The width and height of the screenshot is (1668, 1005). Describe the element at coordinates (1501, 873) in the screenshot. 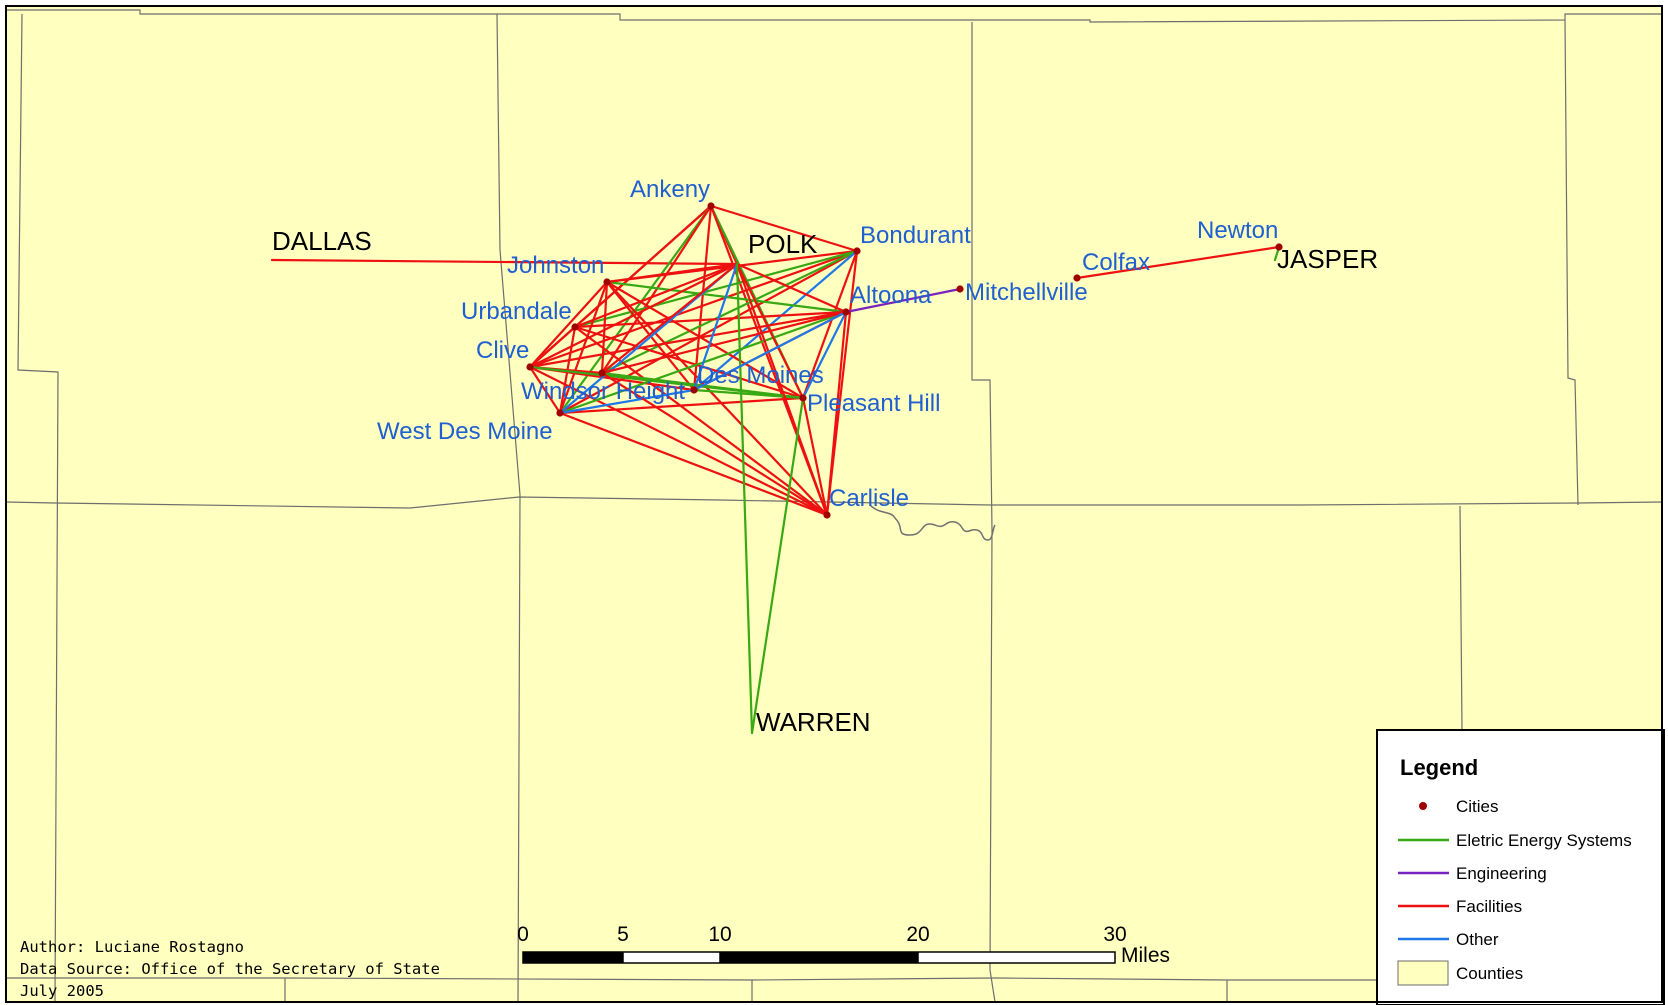

I see `legend-label-engineering: Engineering` at that location.